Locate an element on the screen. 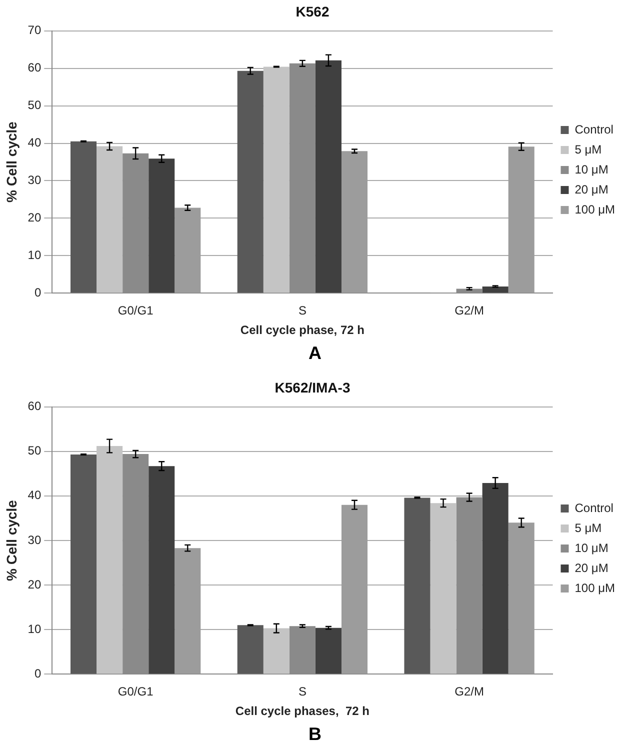  chart-title: K562/IMA-3 is located at coordinates (312, 387).